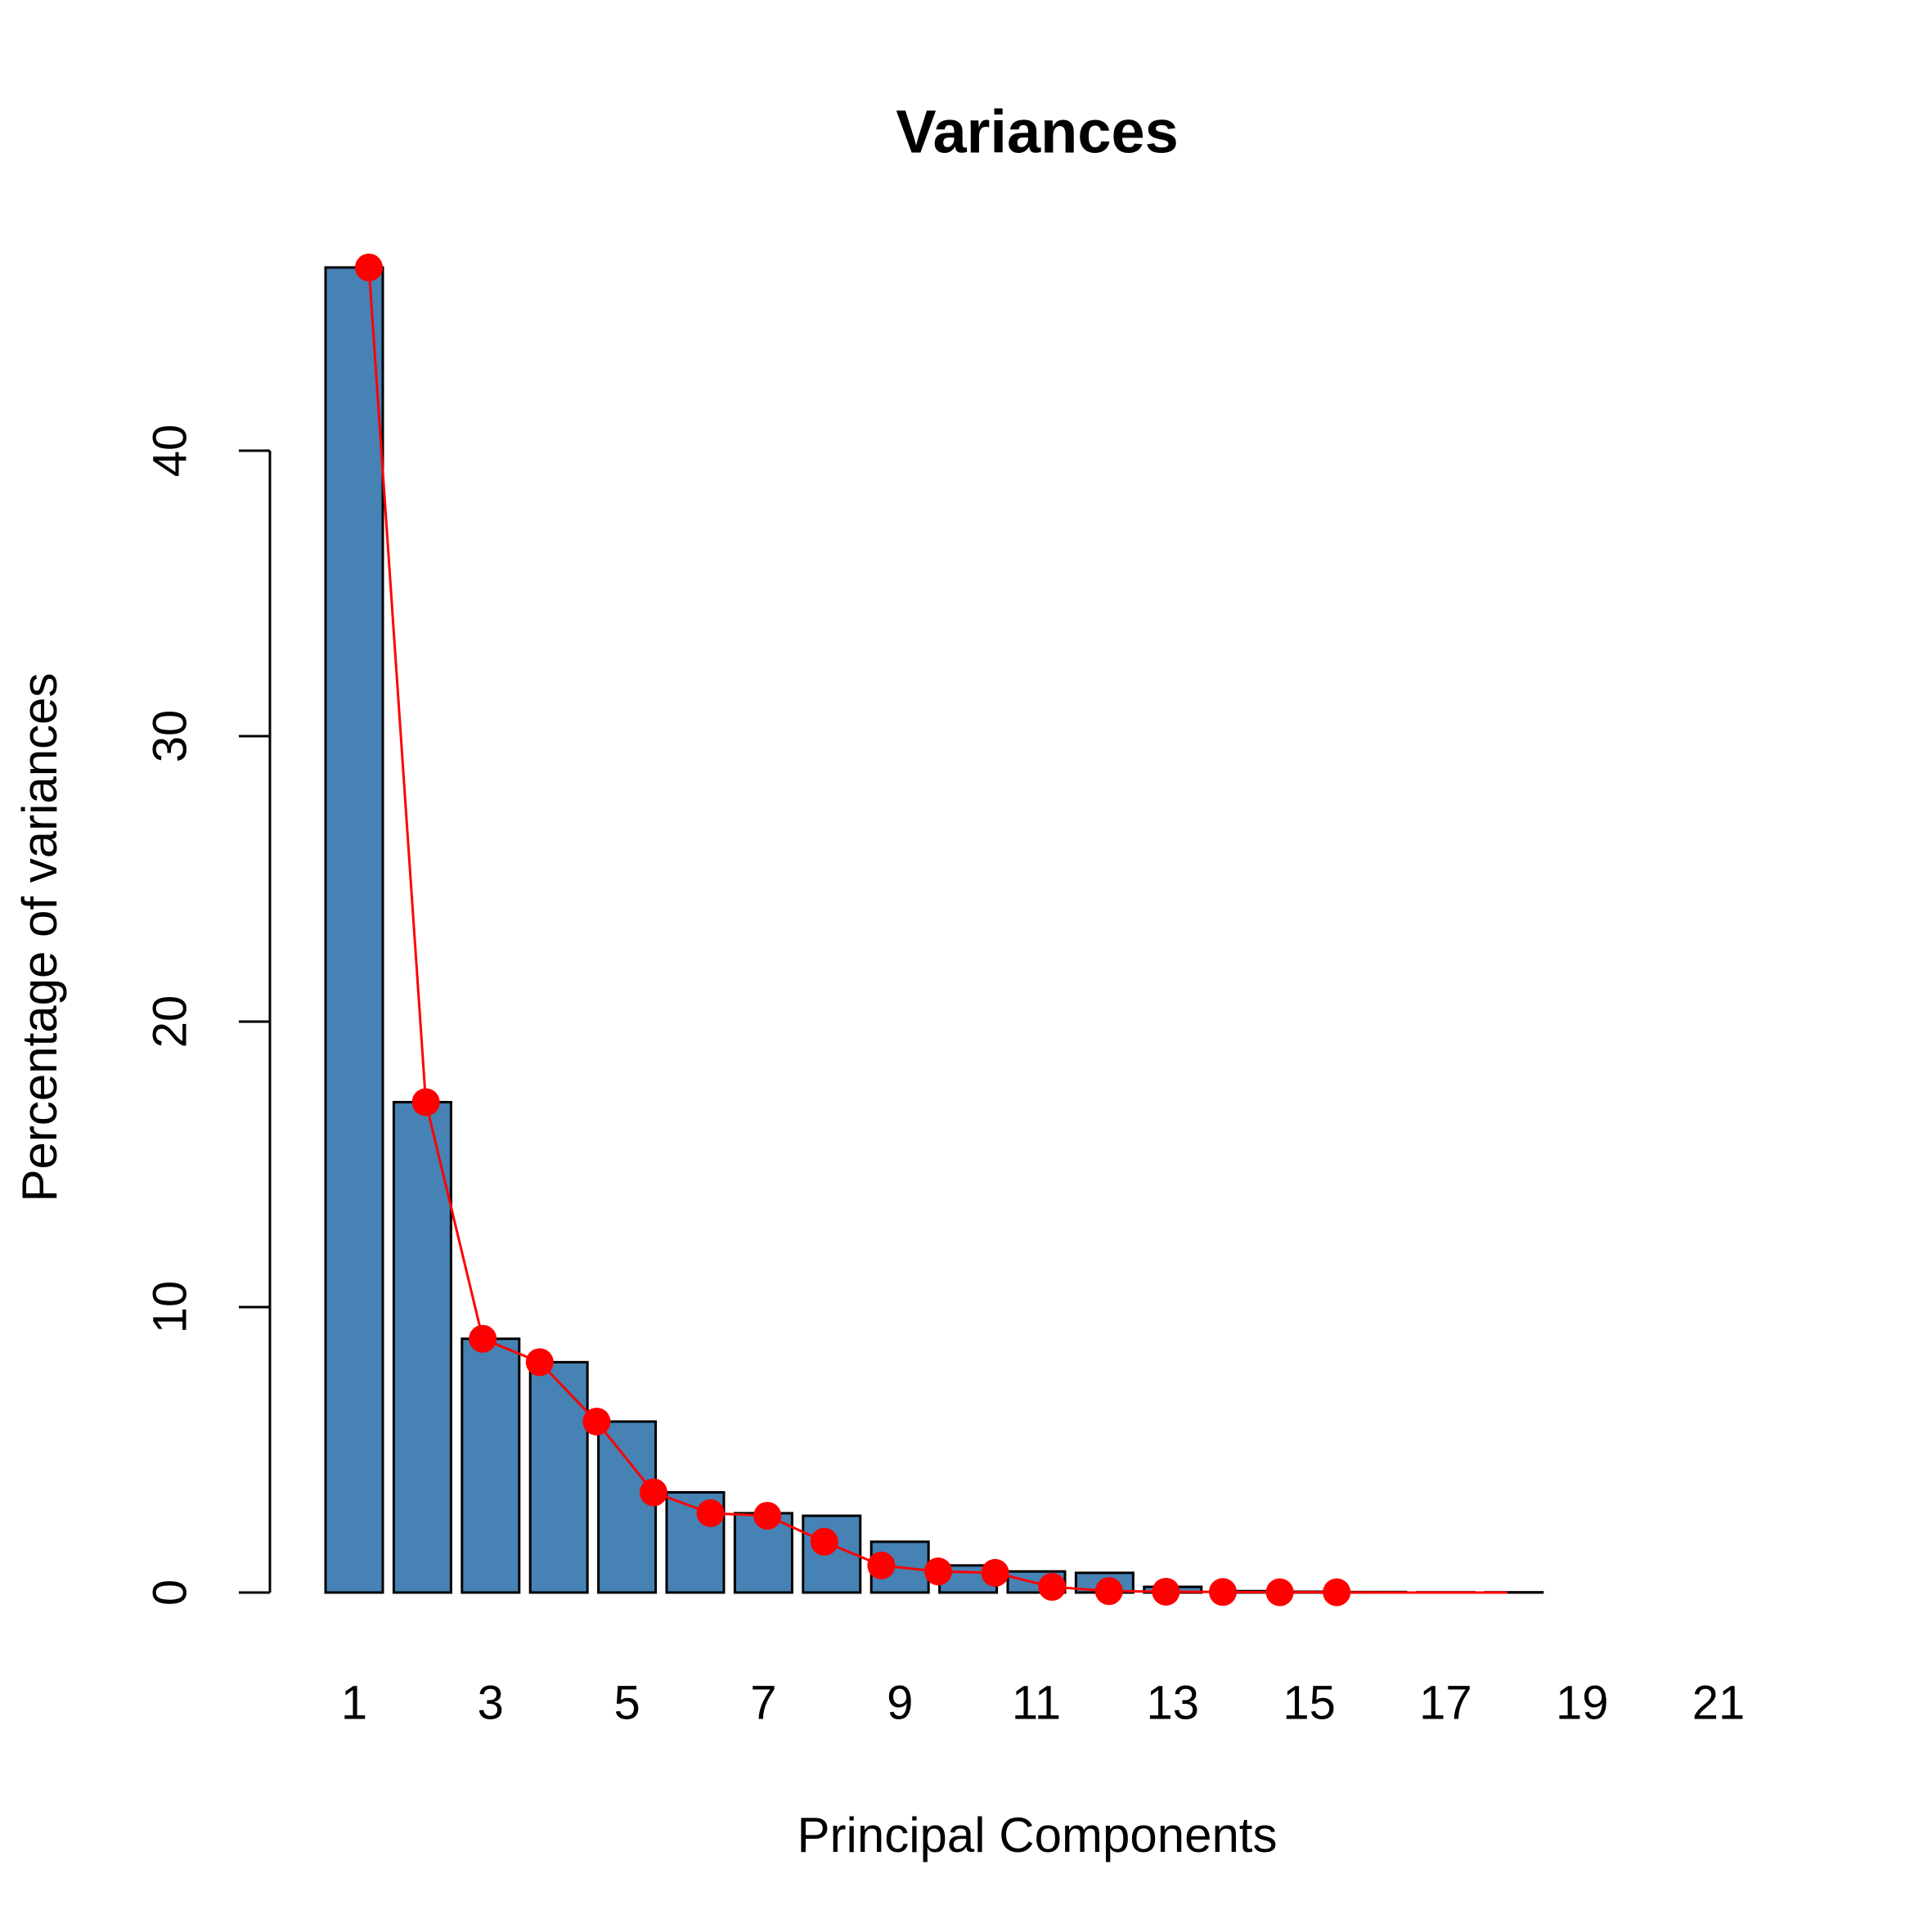  What do you see at coordinates (491, 1703) in the screenshot?
I see `x-tick-label: 3` at bounding box center [491, 1703].